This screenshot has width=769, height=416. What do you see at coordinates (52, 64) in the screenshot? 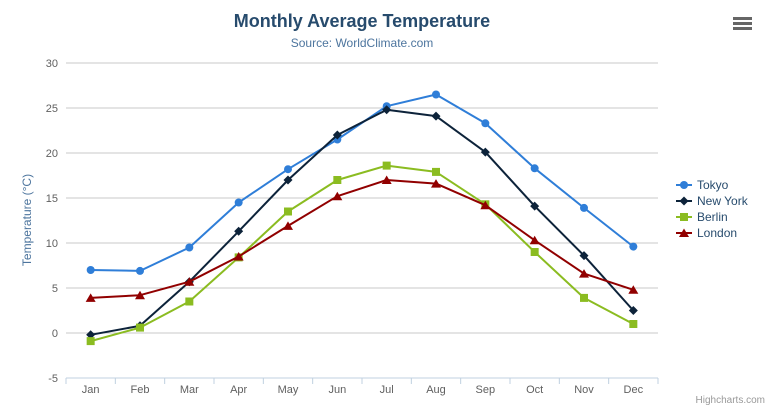
I see `y-axis-label: 30` at bounding box center [52, 64].